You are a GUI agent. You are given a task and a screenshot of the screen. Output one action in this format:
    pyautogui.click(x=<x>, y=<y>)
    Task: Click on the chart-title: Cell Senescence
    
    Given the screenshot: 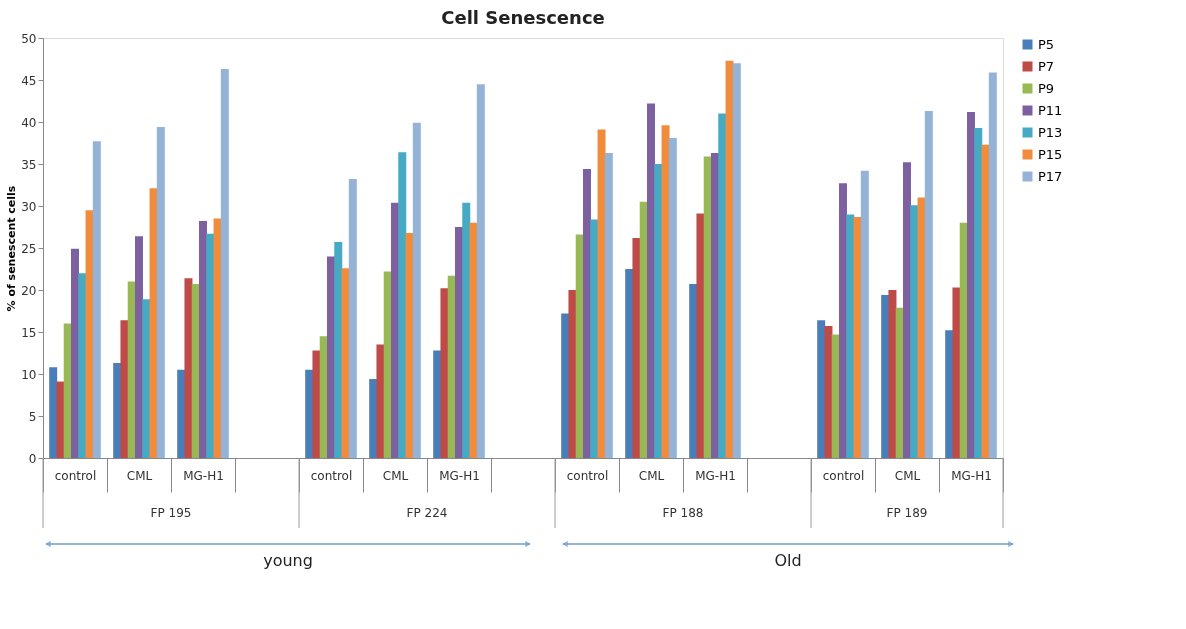 What is the action you would take?
    pyautogui.click(x=523, y=17)
    